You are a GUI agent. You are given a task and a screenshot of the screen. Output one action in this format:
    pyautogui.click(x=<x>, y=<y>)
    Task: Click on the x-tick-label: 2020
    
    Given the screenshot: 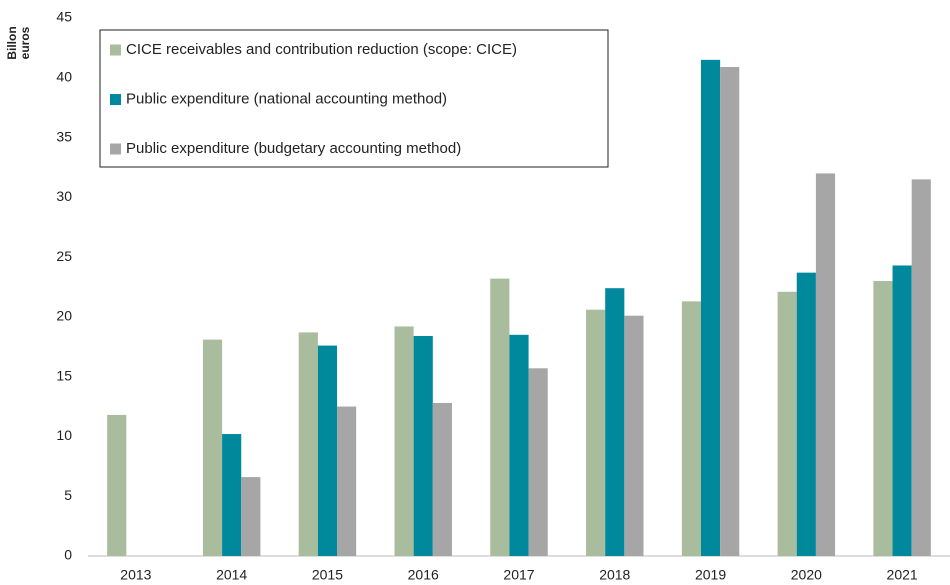 What is the action you would take?
    pyautogui.click(x=806, y=575)
    